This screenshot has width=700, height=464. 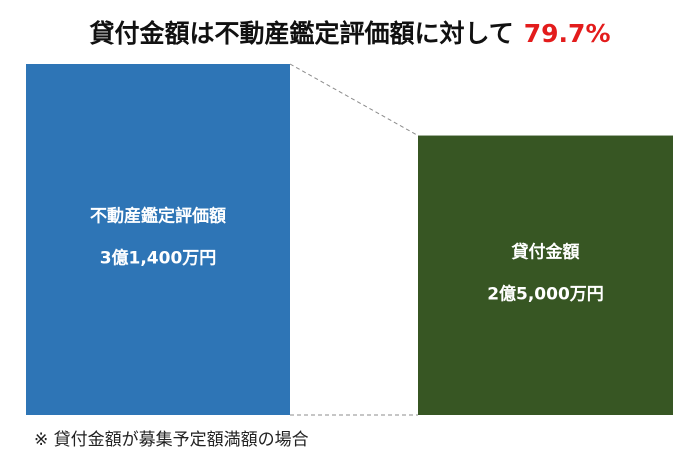 I want to click on bar-2-value-label: 2億5,000万円, so click(x=545, y=293).